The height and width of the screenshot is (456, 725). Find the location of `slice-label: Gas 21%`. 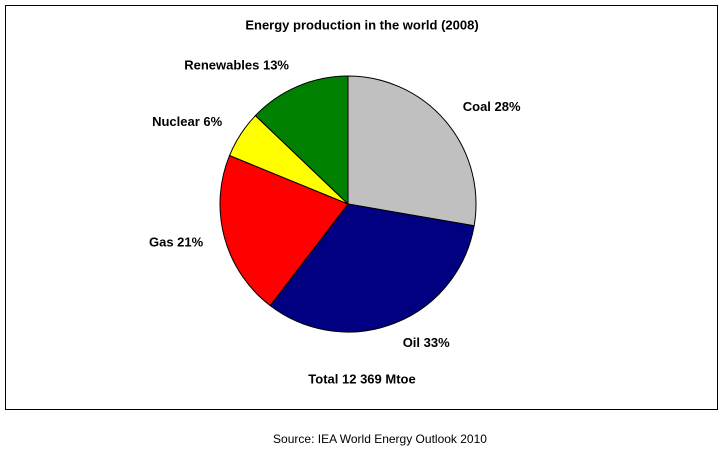

slice-label: Gas 21% is located at coordinates (176, 242).